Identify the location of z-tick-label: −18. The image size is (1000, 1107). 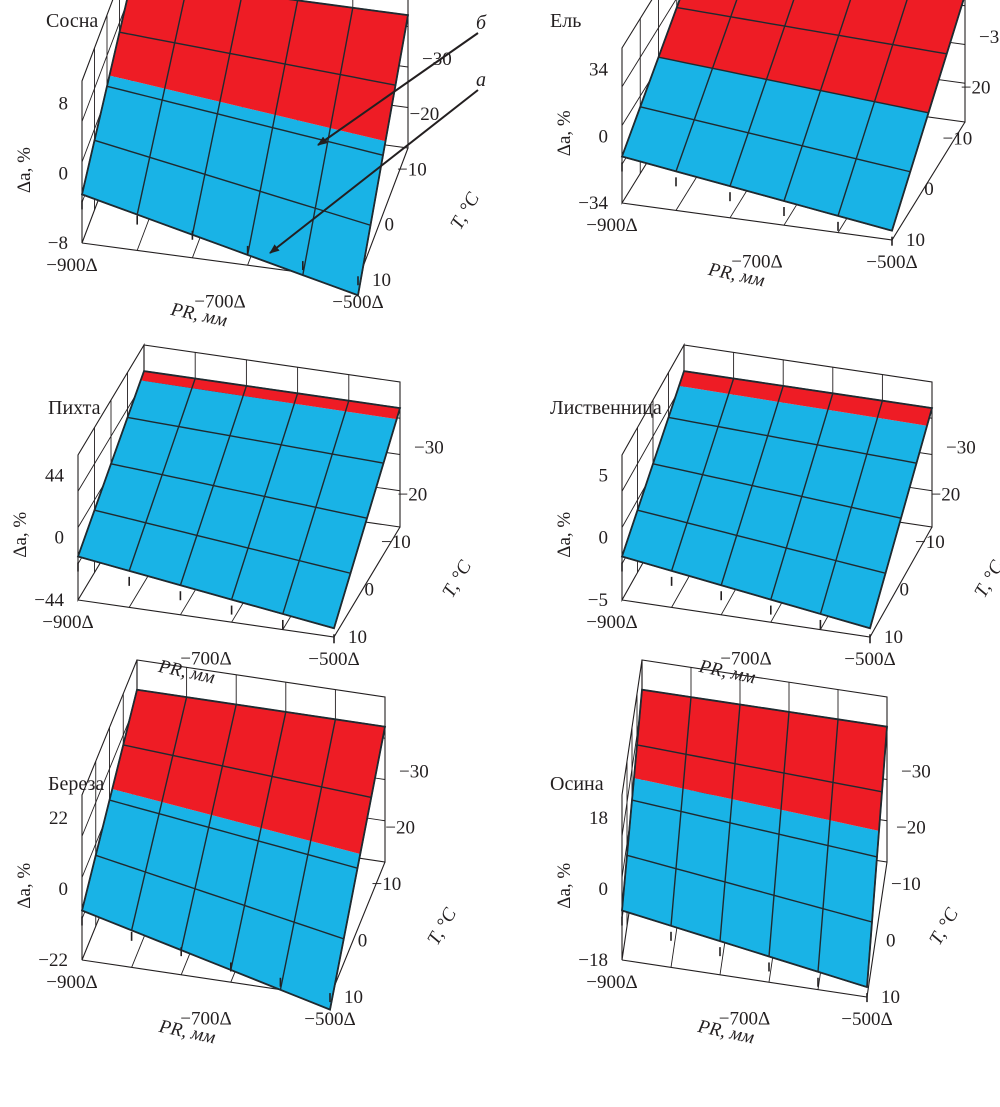
(593, 960).